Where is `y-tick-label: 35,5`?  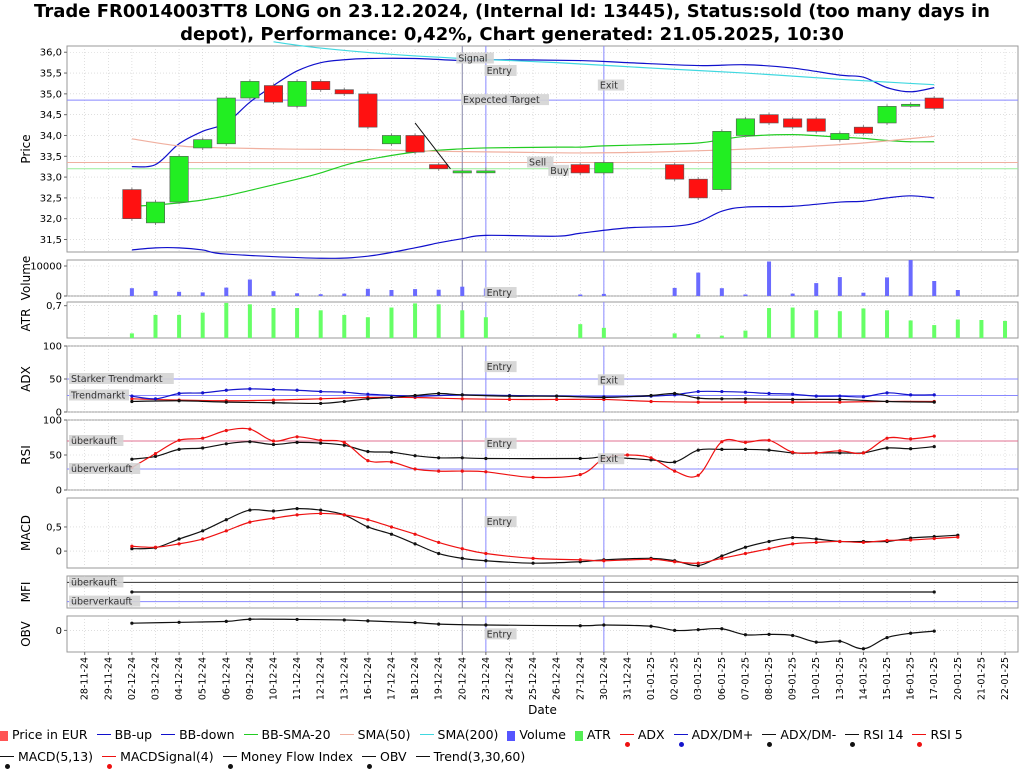
y-tick-label: 35,5 is located at coordinates (51, 74).